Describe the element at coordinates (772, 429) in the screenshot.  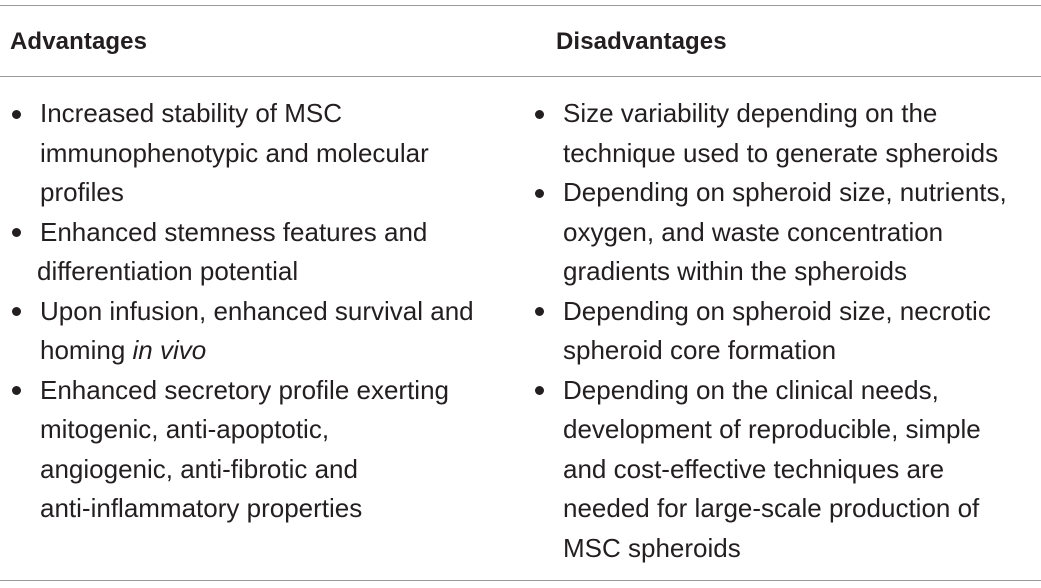
I see `item-line: development of reproducible, simple` at that location.